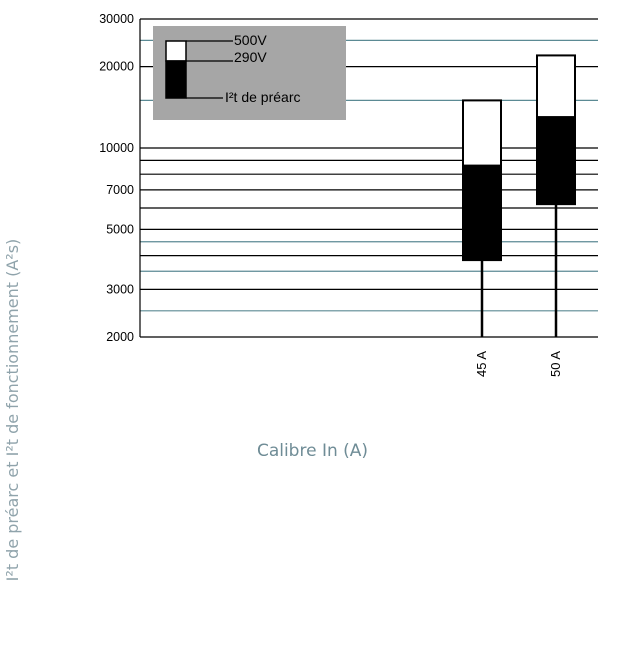  I want to click on x-axis-title: Calibre In (A), so click(312, 451).